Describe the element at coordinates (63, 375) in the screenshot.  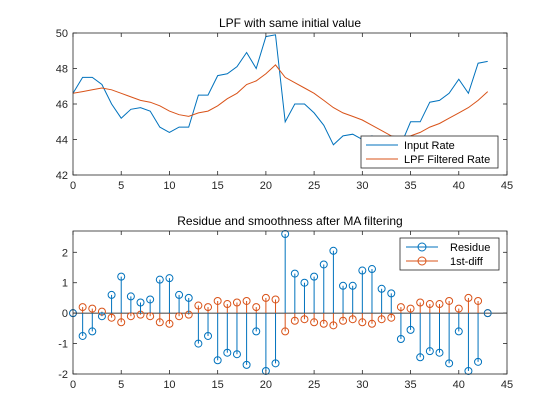
I see `y-tick-label: -2` at that location.